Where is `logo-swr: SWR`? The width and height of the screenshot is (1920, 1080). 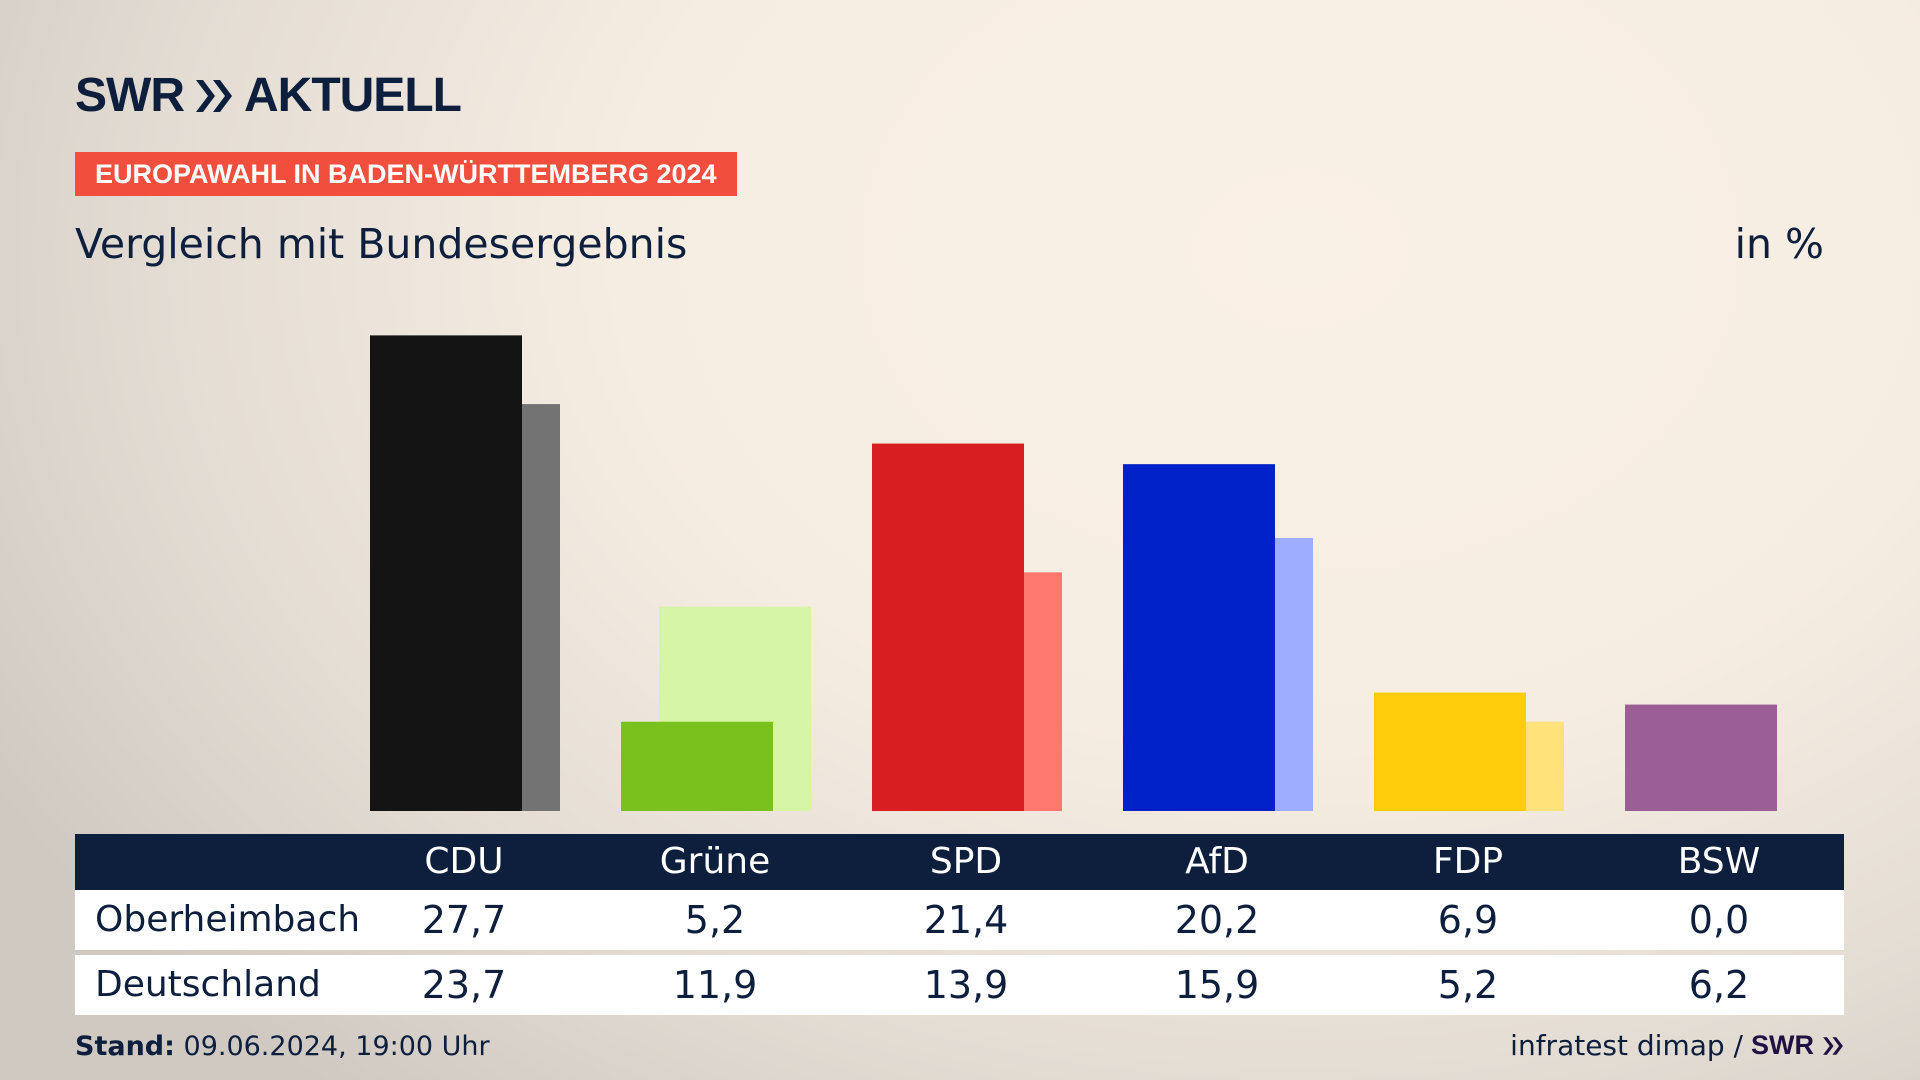
logo-swr: SWR is located at coordinates (130, 95).